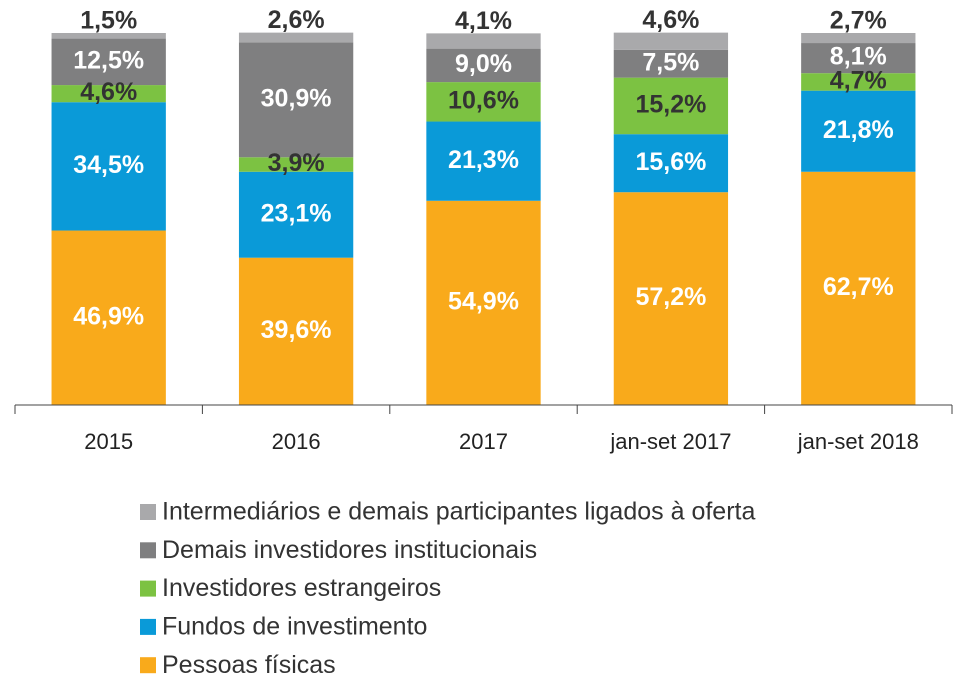  I want to click on x-tick-label: 2017, so click(483, 441).